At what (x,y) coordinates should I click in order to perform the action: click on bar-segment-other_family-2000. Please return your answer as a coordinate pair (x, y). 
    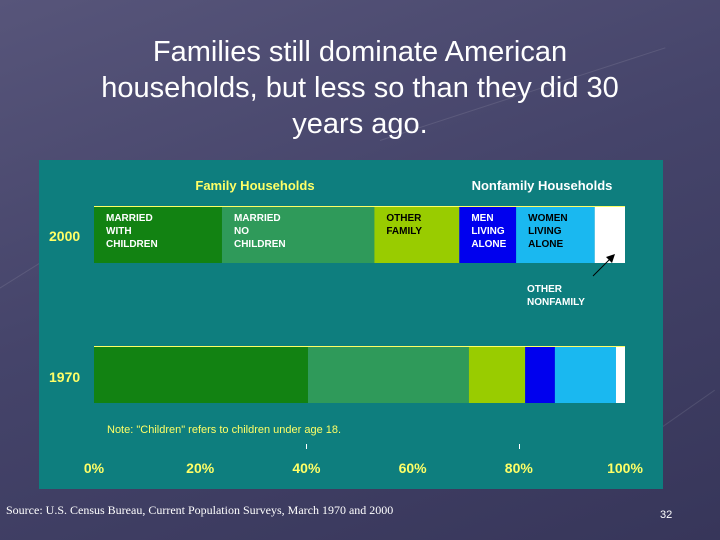
    Looking at the image, I should click on (417, 235).